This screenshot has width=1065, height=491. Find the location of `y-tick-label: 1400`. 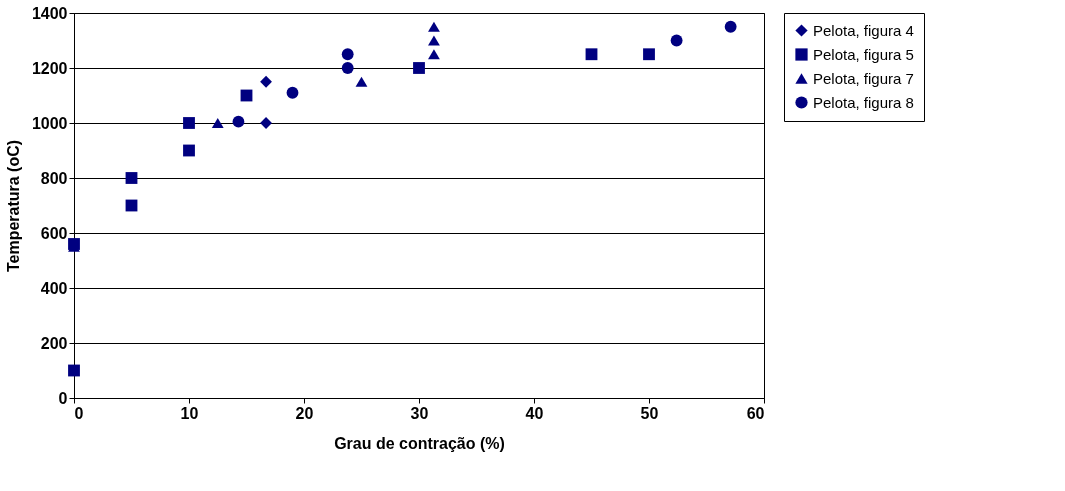

y-tick-label: 1400 is located at coordinates (49, 13).